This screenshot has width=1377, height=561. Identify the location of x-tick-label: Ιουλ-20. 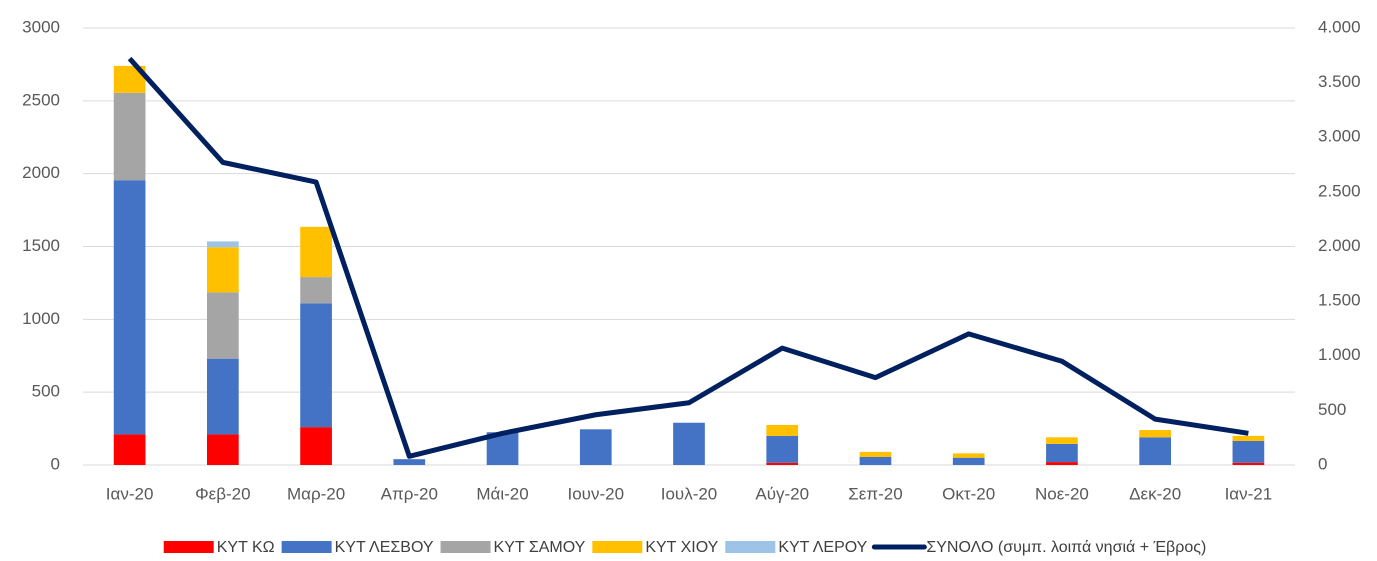
(689, 493).